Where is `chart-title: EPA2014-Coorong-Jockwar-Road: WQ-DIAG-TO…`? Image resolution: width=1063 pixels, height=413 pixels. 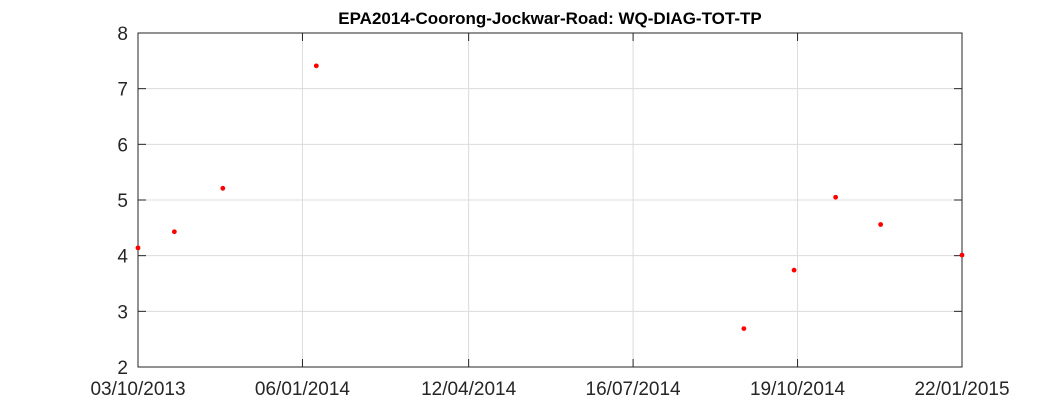
chart-title: EPA2014-Coorong-Jockwar-Road: WQ-DIAG-TO… is located at coordinates (549, 18).